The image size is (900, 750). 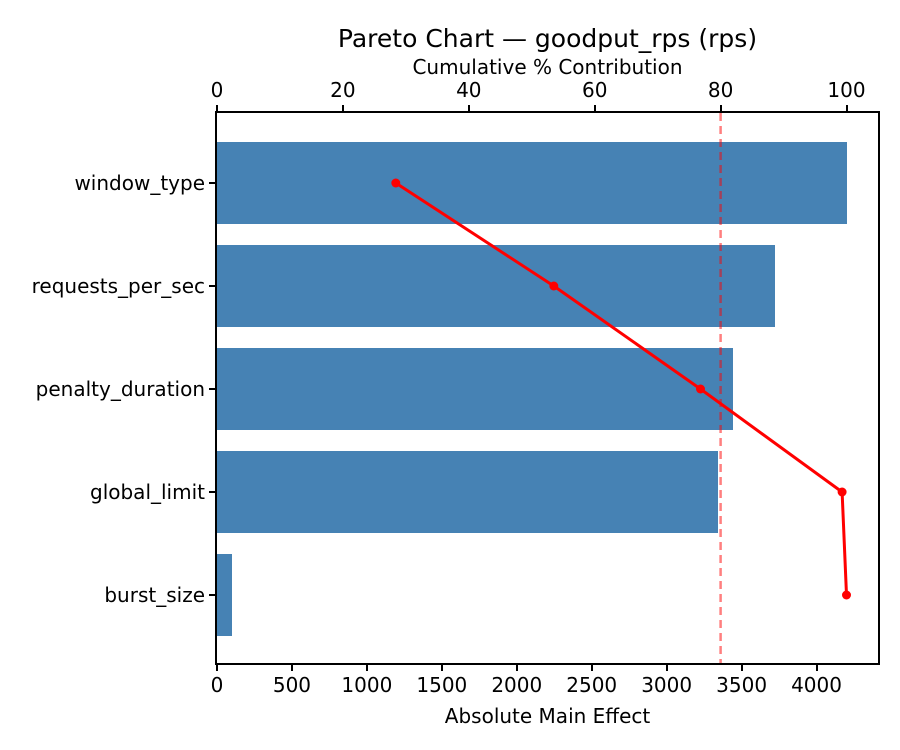 What do you see at coordinates (147, 492) in the screenshot?
I see `ytick-label-global_limit: global_limit` at bounding box center [147, 492].